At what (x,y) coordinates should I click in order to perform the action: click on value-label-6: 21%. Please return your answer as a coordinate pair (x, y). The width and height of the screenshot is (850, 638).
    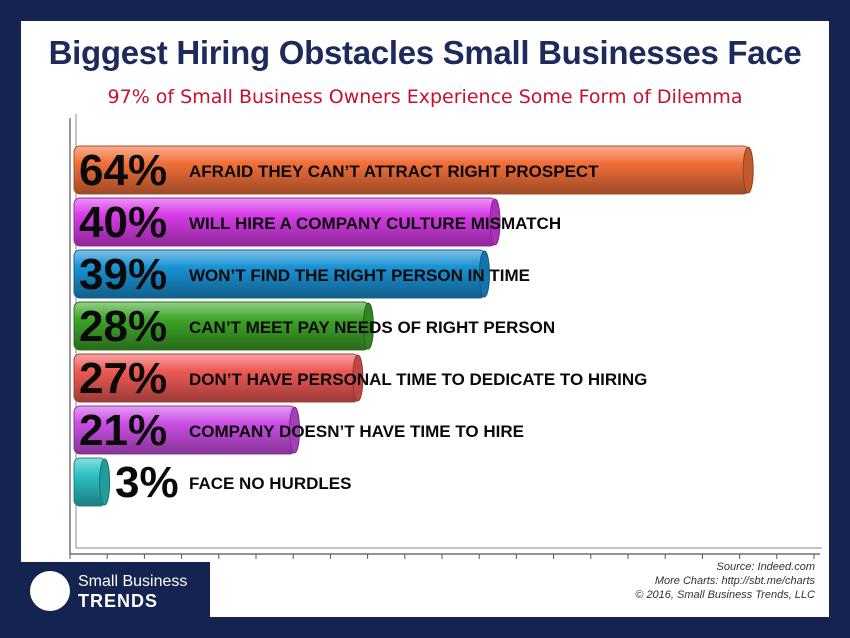
    Looking at the image, I should click on (123, 430).